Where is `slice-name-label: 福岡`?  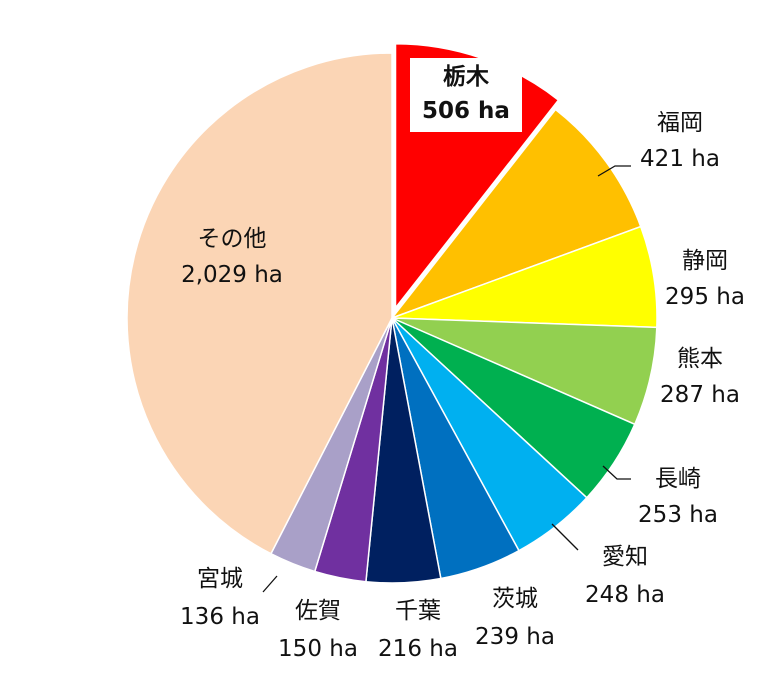 slice-name-label: 福岡 is located at coordinates (680, 123).